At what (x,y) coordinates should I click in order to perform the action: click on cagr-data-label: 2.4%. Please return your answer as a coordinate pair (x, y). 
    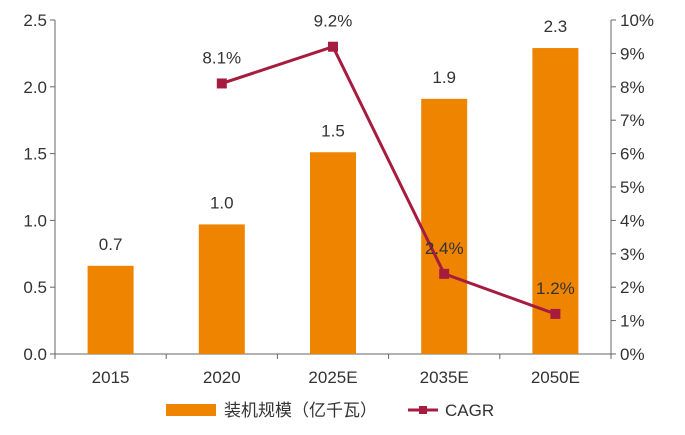
    Looking at the image, I should click on (444, 248).